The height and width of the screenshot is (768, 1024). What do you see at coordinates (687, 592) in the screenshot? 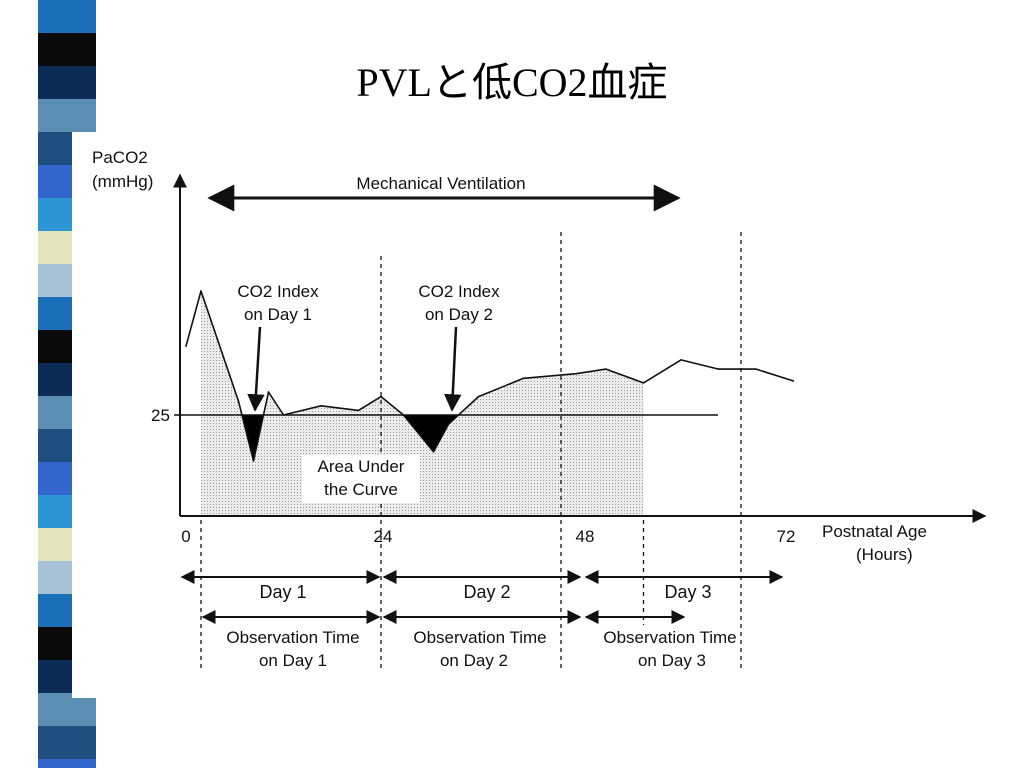
I see `day3-label: Day 3` at bounding box center [687, 592].